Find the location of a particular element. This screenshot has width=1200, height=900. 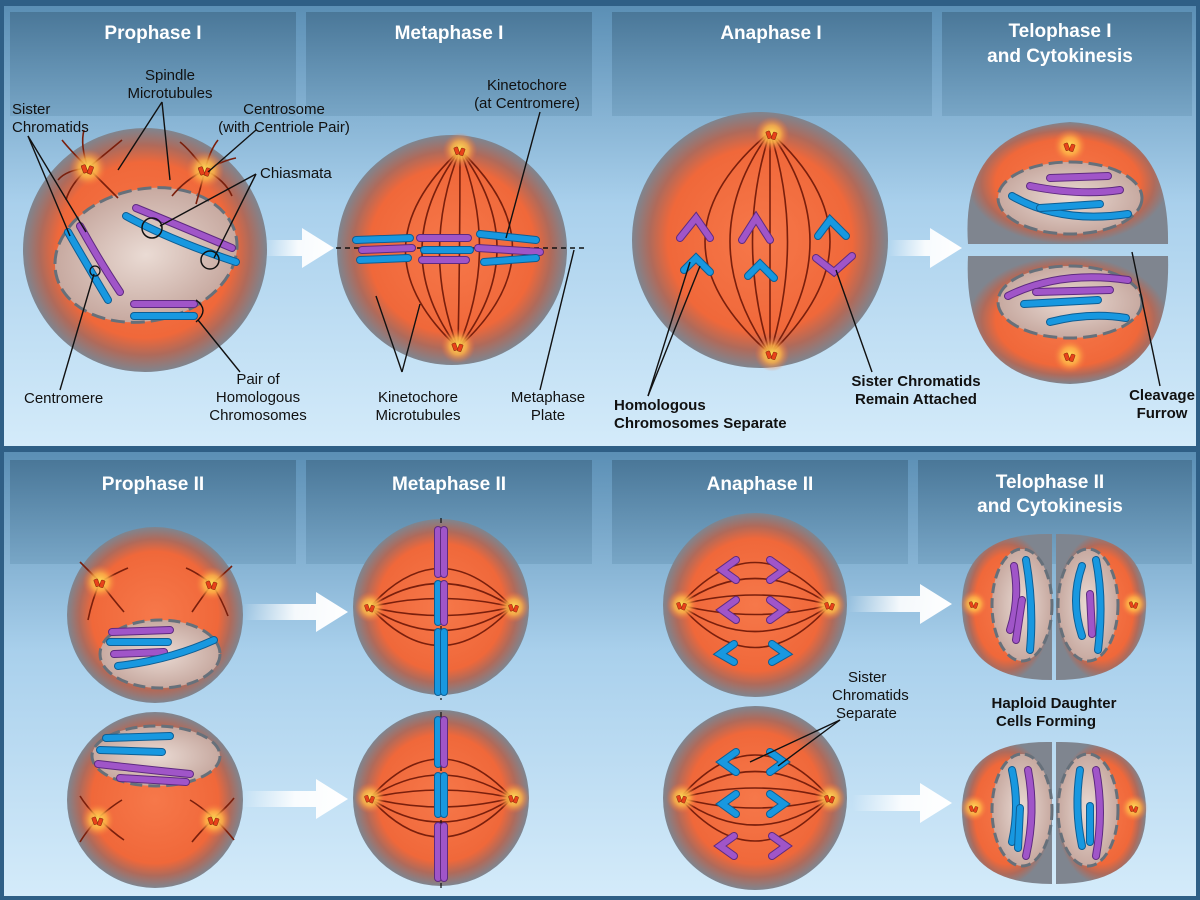

label-centromere: Centromere is located at coordinates (63, 398).